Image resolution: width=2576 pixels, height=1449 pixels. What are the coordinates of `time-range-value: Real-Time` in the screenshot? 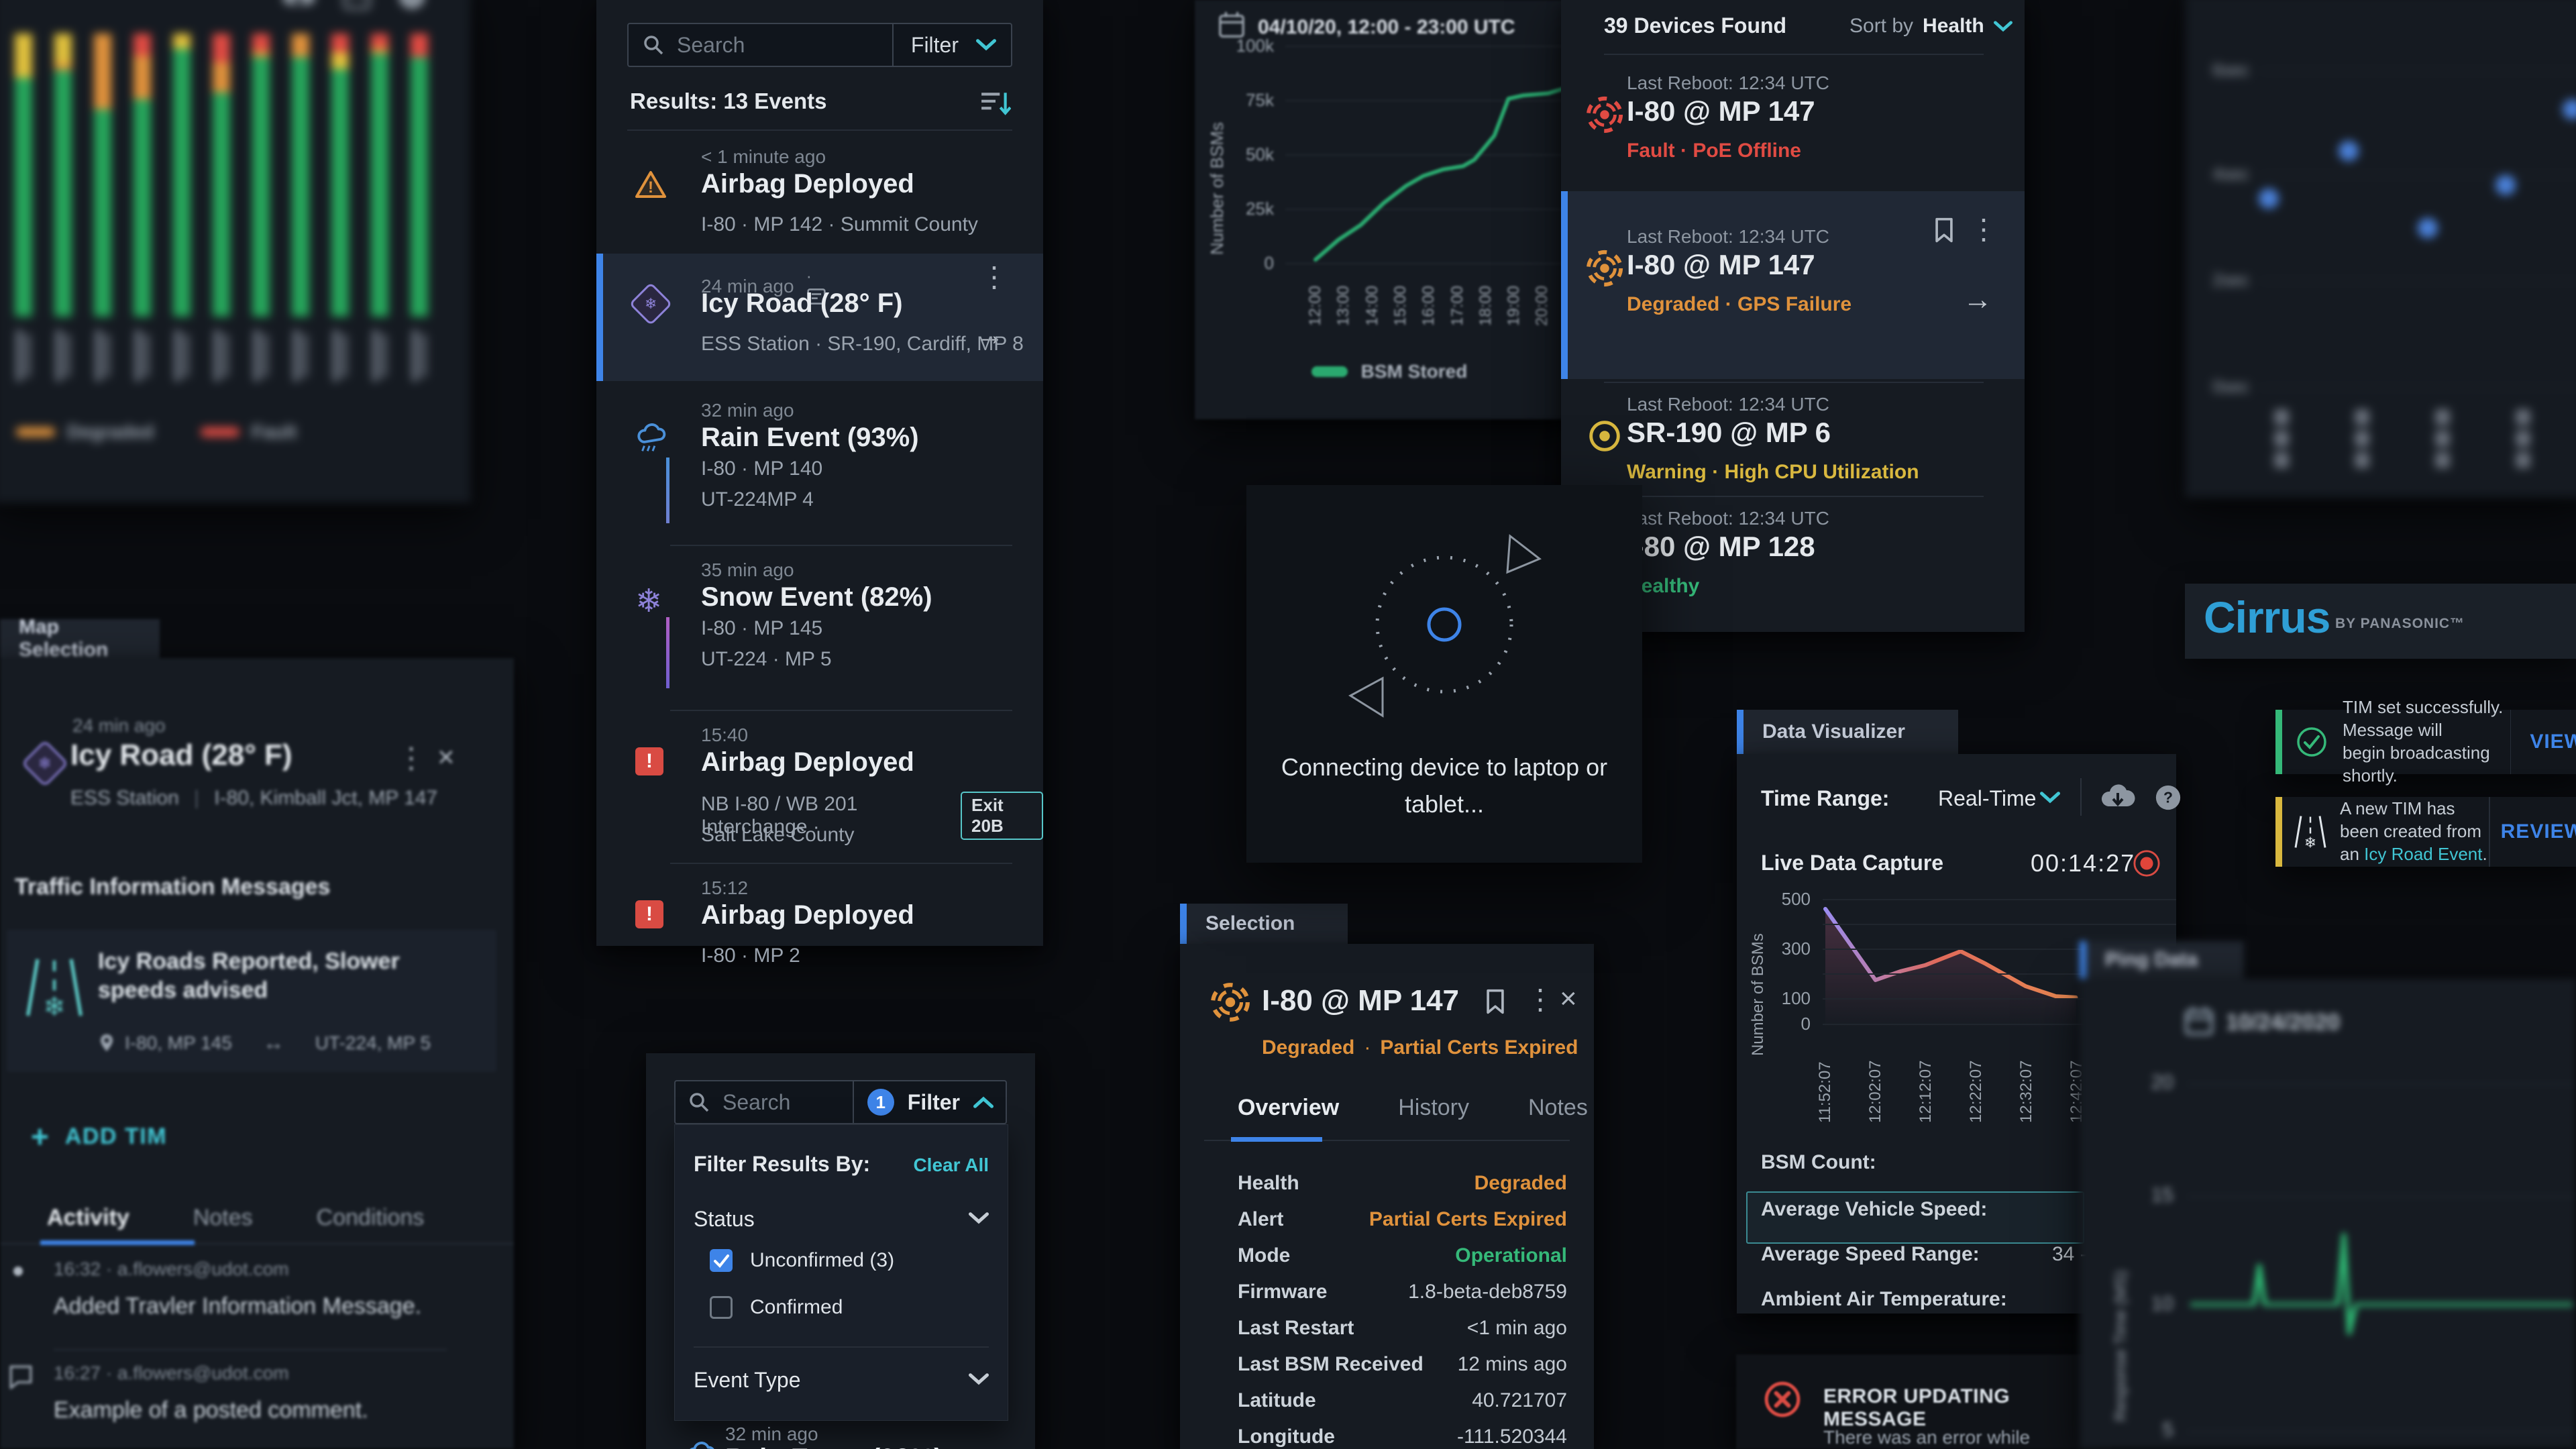 It's located at (1987, 798).